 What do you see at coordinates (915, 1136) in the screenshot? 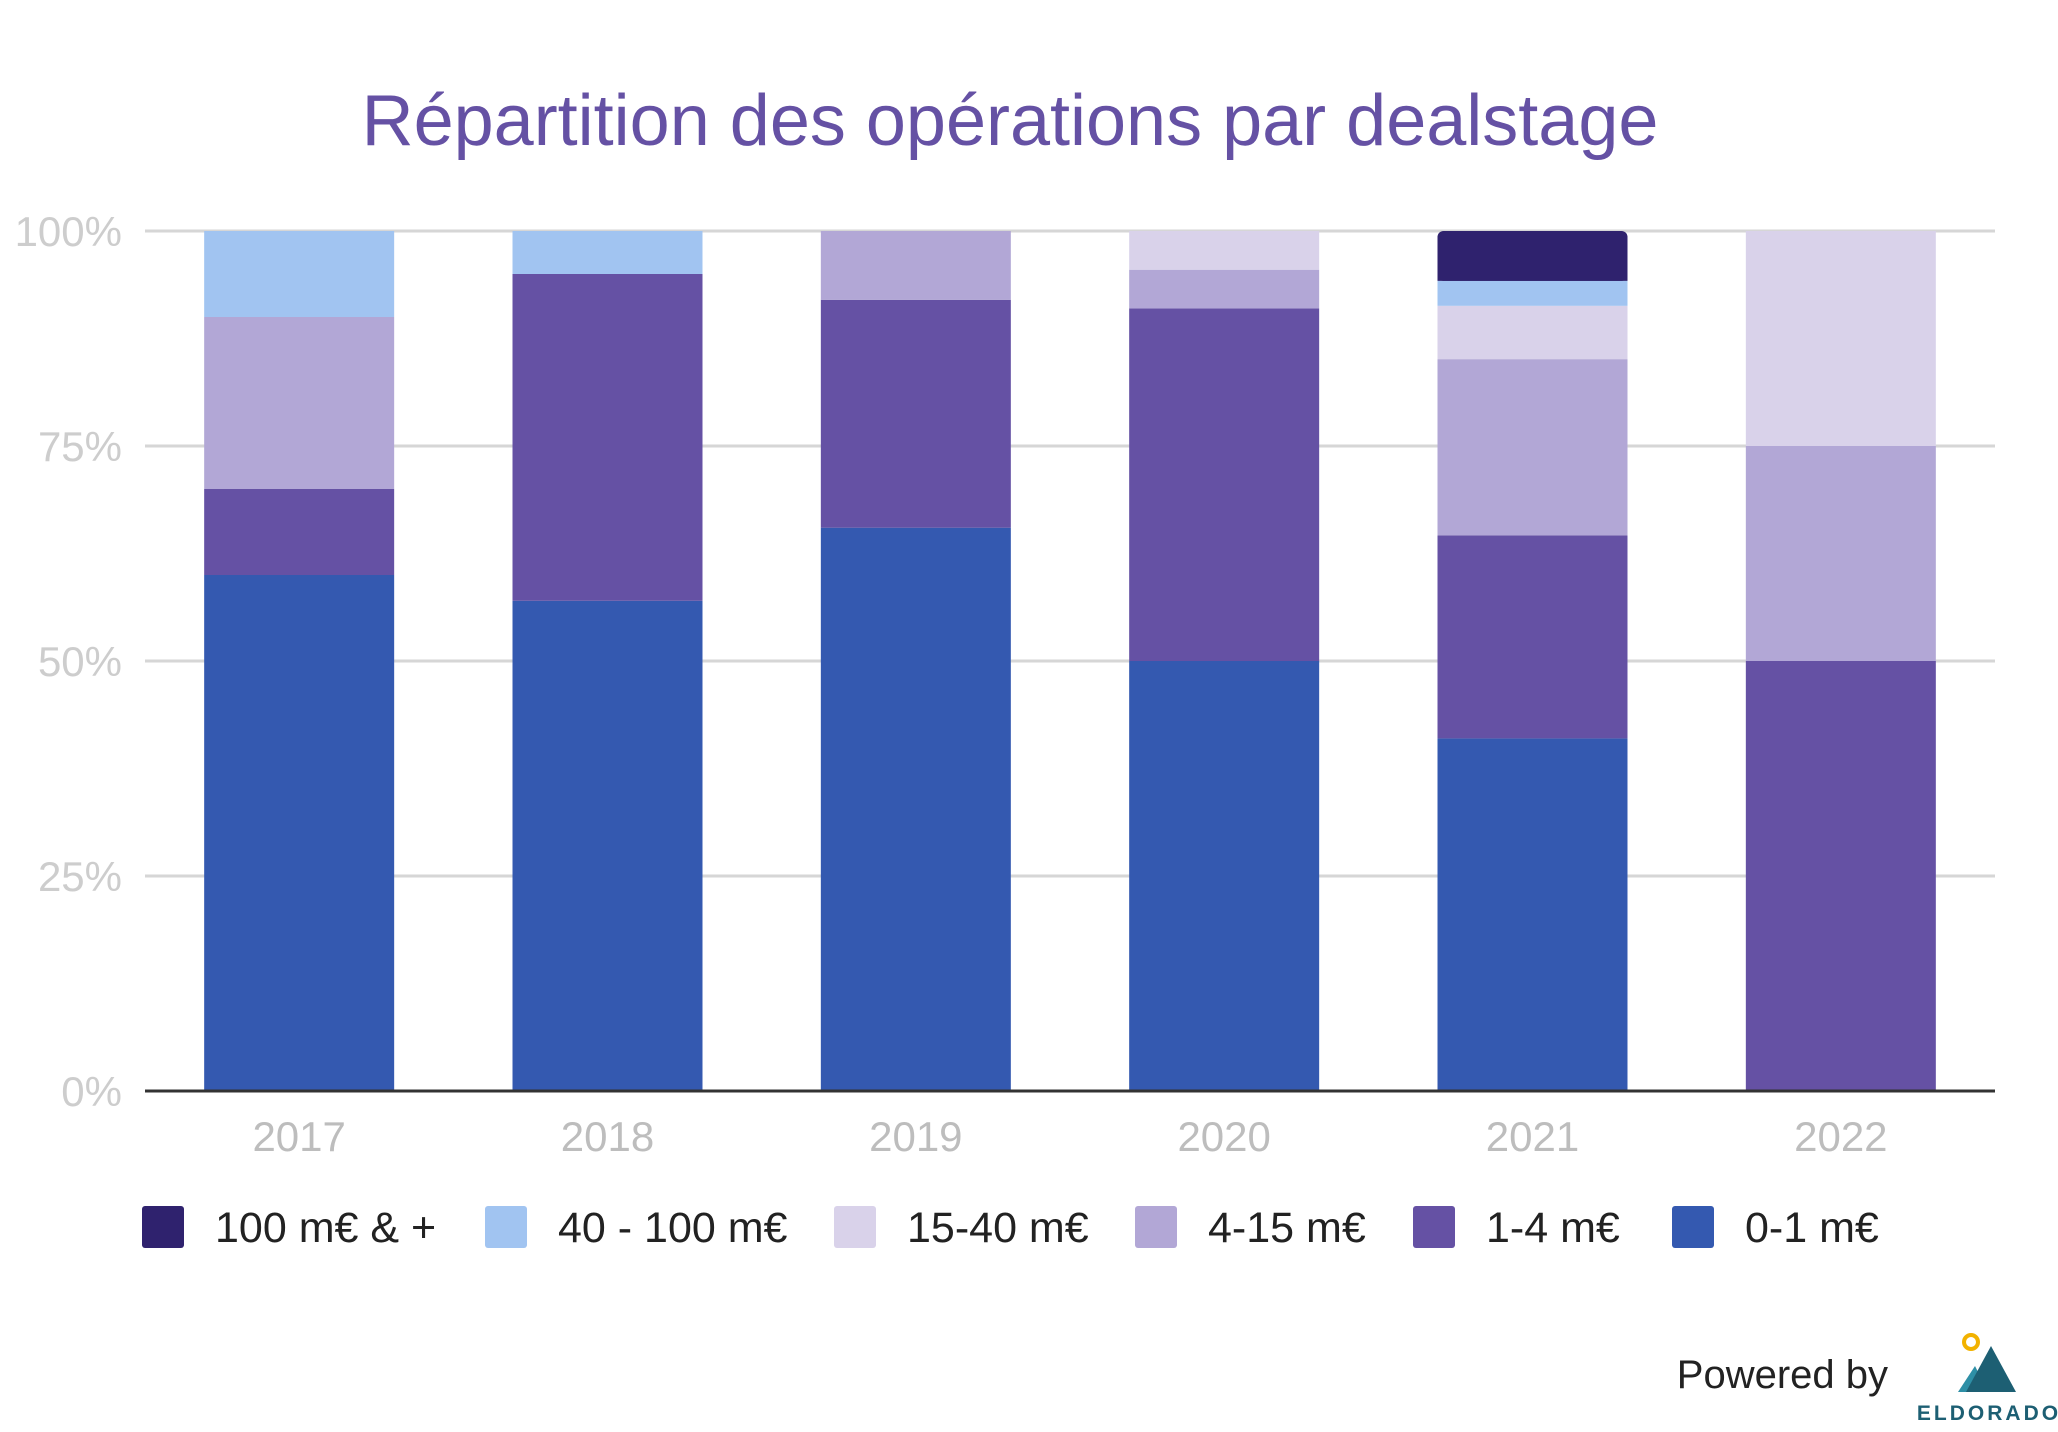
I see `x-tick-label: 2019` at bounding box center [915, 1136].